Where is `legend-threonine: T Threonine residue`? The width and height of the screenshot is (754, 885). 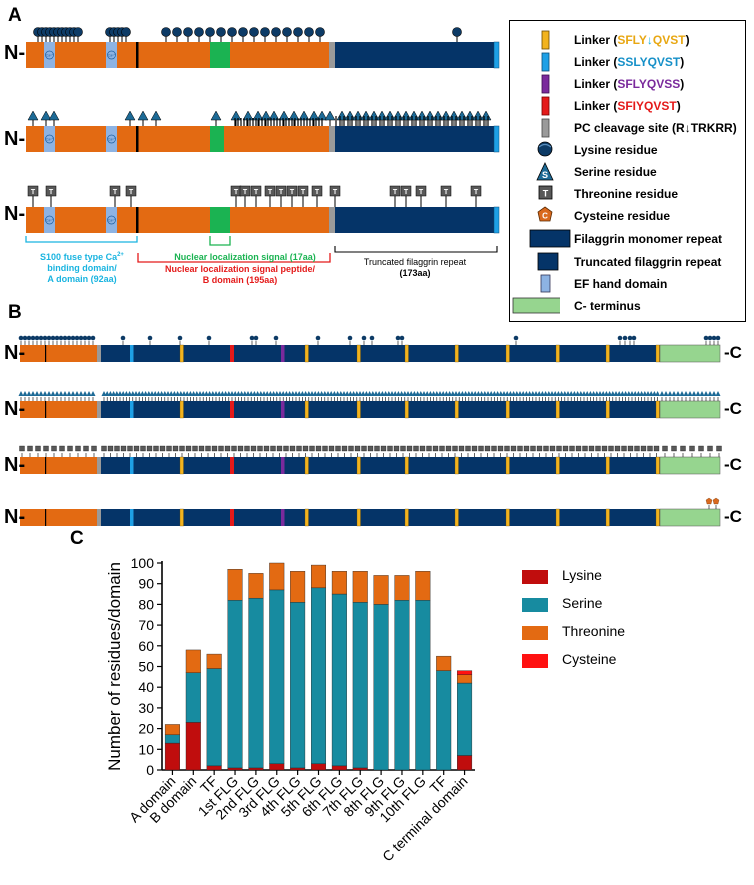
legend-threonine: T Threonine residue is located at coordinates (627, 194).